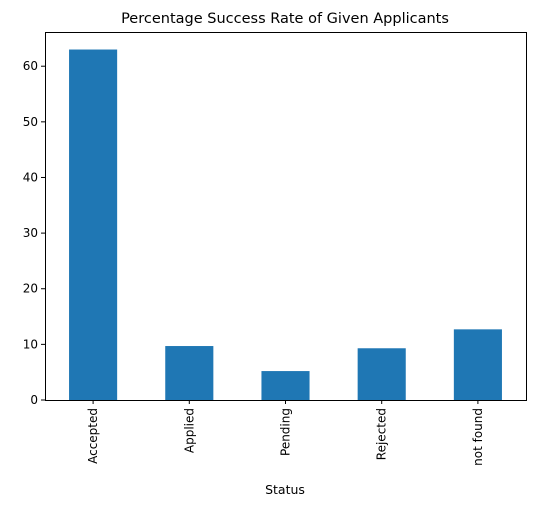 This screenshot has height=506, width=546. What do you see at coordinates (382, 434) in the screenshot?
I see `x-tick-label: Rejected` at bounding box center [382, 434].